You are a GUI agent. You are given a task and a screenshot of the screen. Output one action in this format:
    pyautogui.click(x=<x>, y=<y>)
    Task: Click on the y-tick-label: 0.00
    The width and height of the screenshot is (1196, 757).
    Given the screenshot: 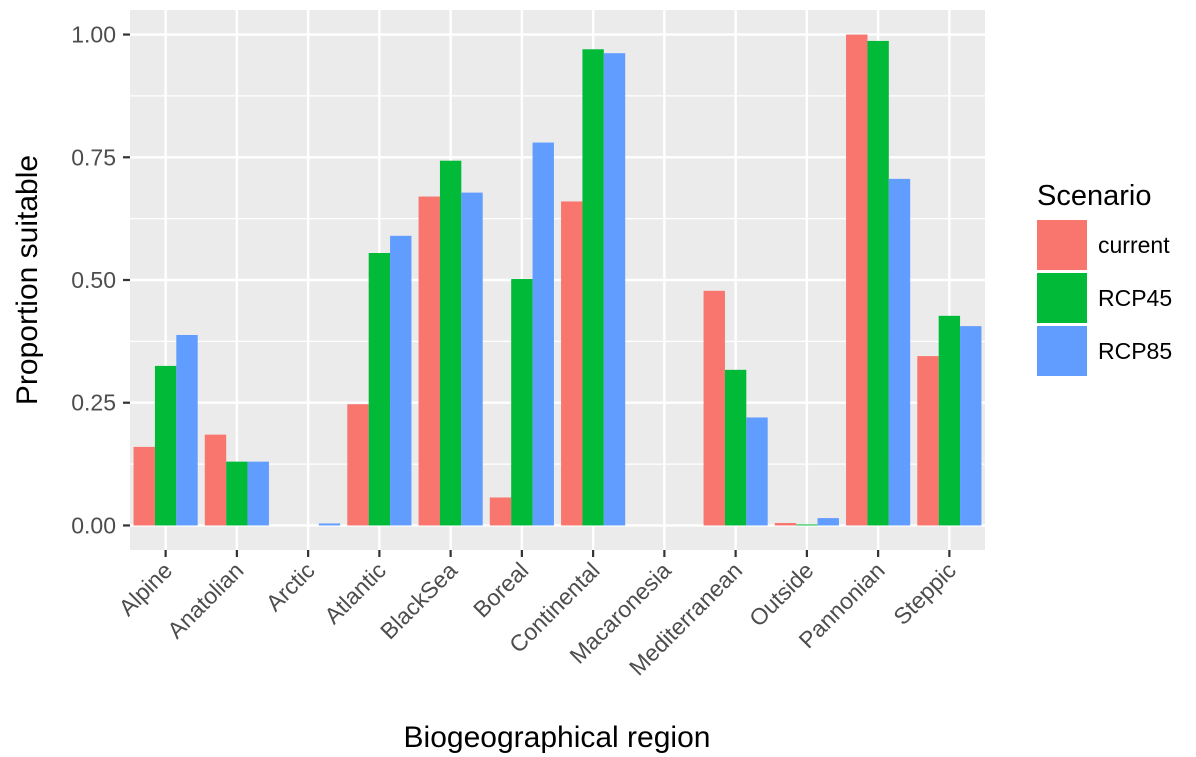 What is the action you would take?
    pyautogui.click(x=93, y=525)
    